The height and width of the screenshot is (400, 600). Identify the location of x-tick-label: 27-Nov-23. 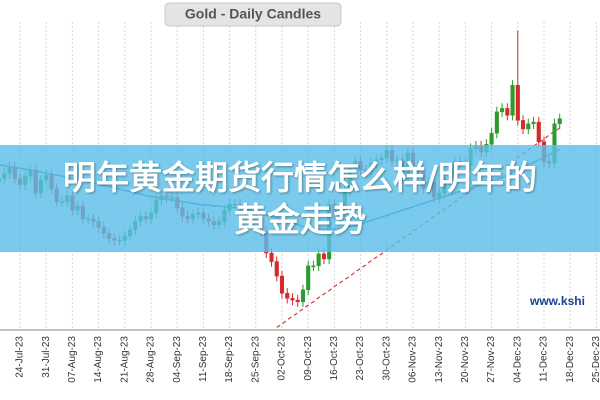
(491, 359).